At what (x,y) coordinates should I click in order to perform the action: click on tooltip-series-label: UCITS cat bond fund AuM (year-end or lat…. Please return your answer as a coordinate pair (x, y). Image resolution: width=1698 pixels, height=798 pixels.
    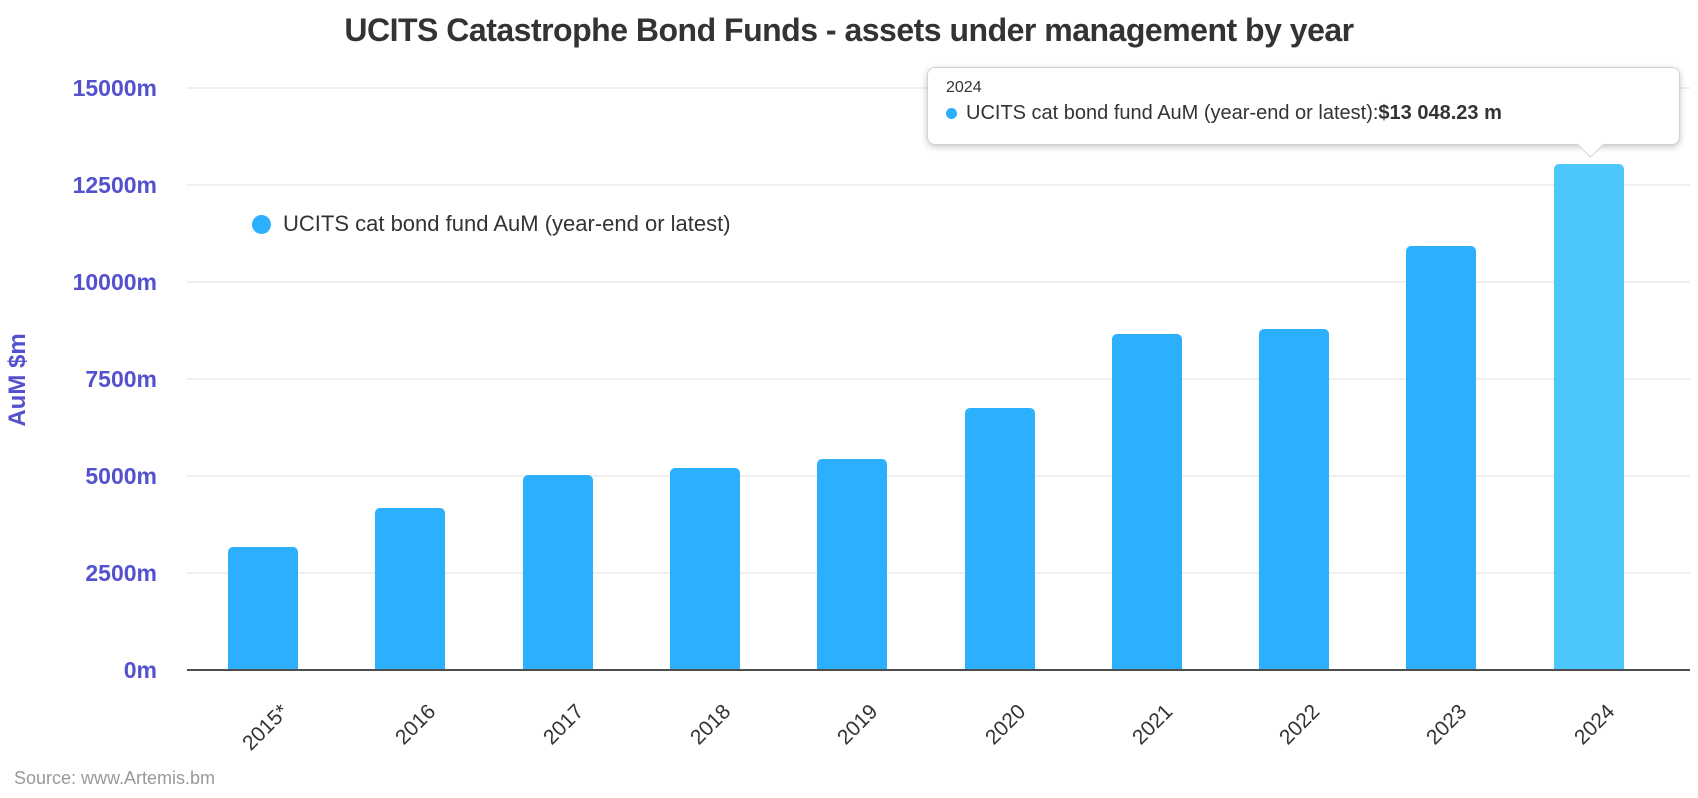
    Looking at the image, I should click on (1172, 113).